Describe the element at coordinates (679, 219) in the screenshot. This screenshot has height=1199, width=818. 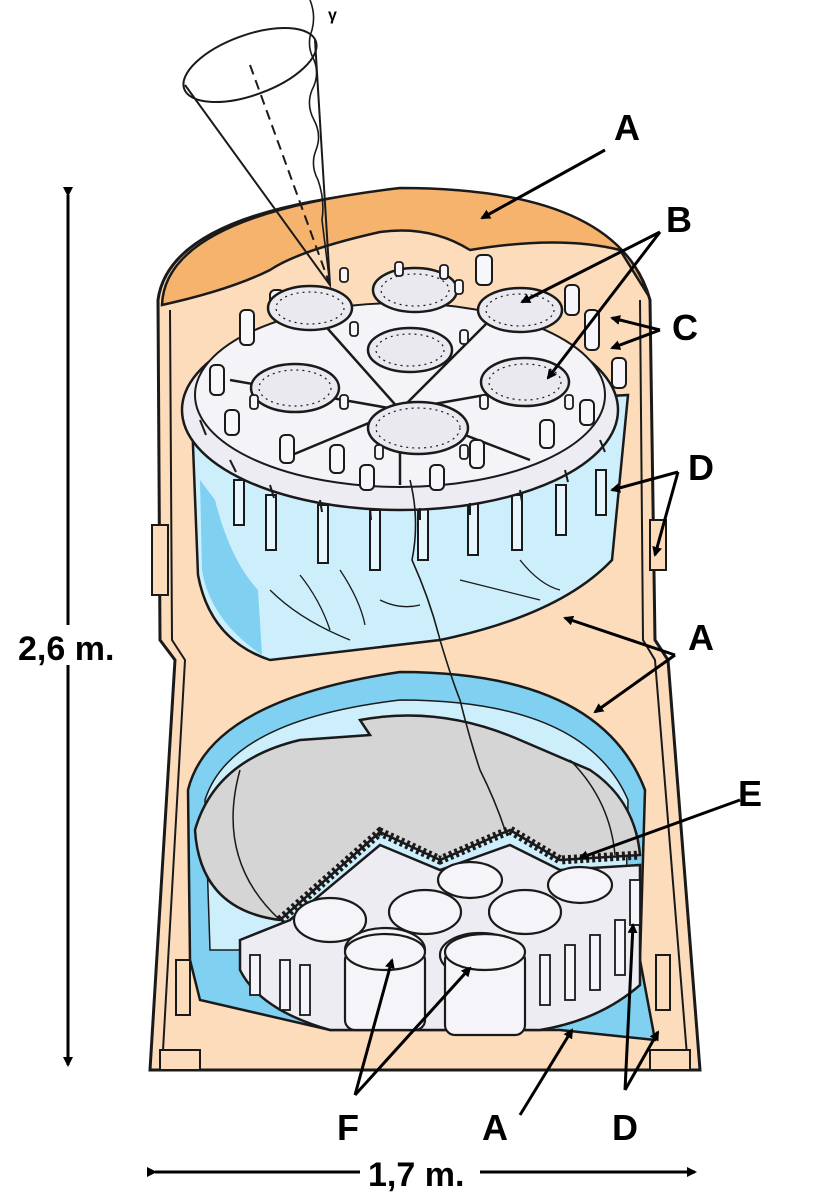
I see `label-b: B` at that location.